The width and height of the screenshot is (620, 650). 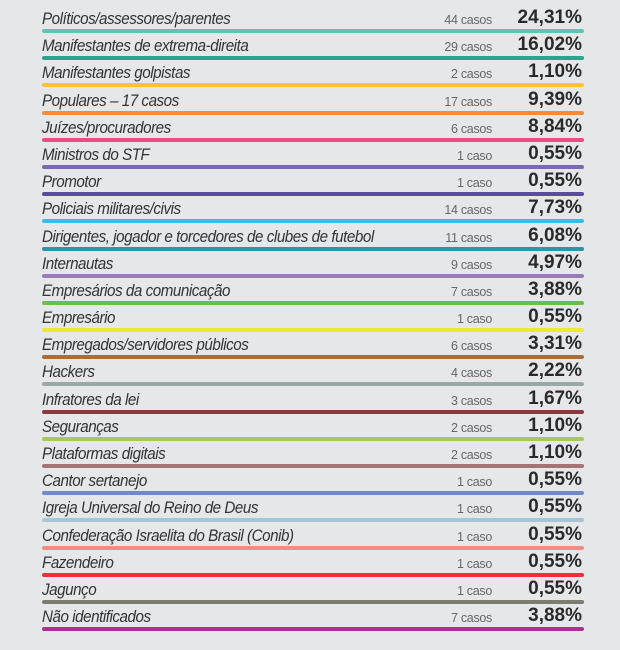 I want to click on category-row: Manifestantes golpistas 2 casos 1,10%, so click(x=313, y=73).